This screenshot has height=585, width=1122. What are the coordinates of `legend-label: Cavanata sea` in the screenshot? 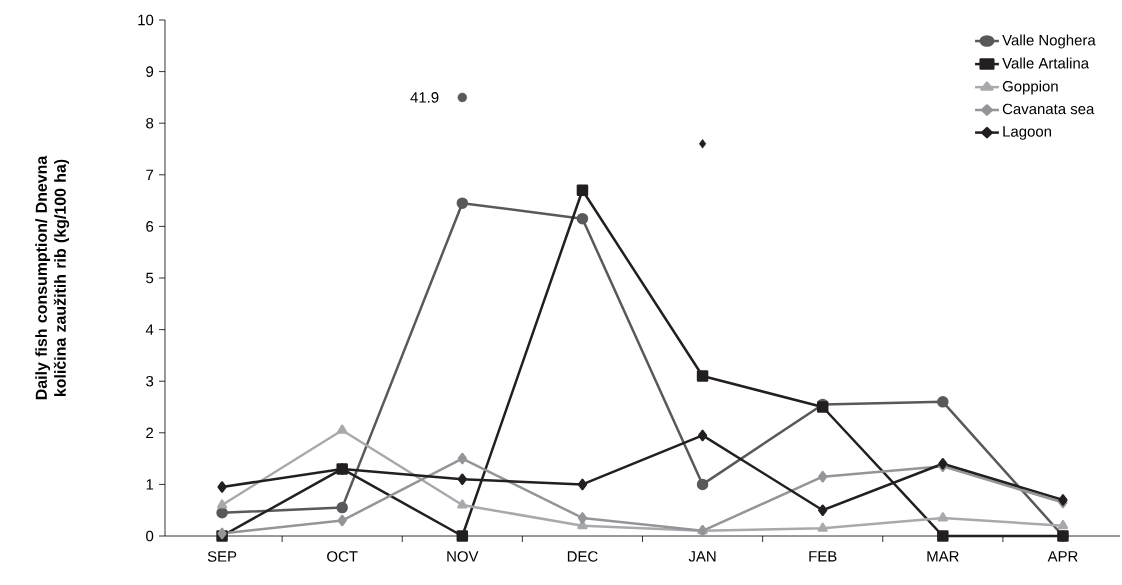 It's located at (1048, 109).